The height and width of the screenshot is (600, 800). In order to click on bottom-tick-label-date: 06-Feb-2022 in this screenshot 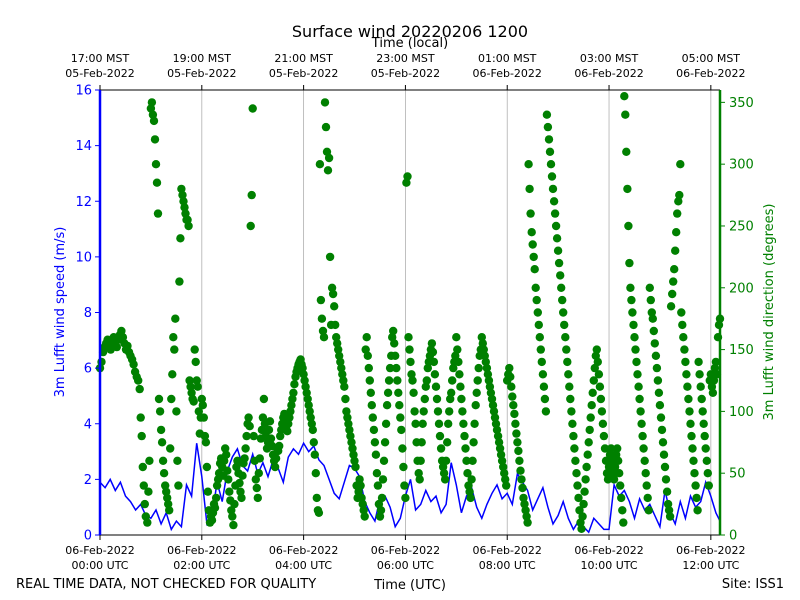, I will do `click(405, 550)`.